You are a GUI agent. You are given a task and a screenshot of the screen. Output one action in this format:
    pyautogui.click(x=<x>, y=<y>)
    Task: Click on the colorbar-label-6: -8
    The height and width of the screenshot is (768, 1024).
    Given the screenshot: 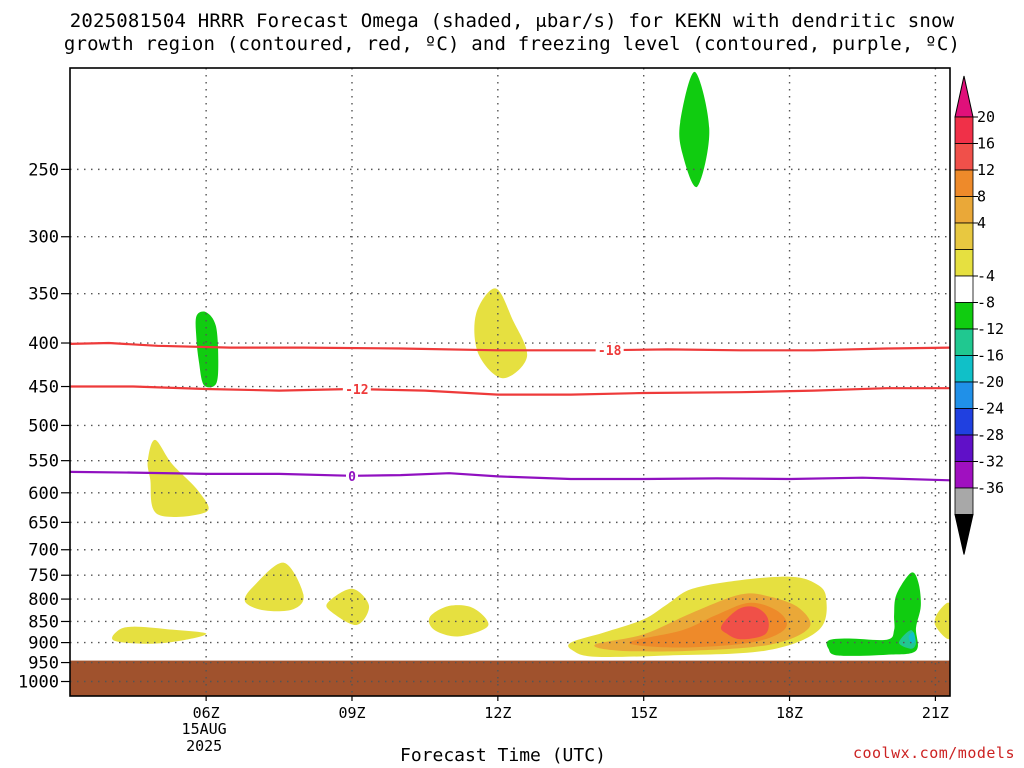 What is the action you would take?
    pyautogui.click(x=986, y=303)
    